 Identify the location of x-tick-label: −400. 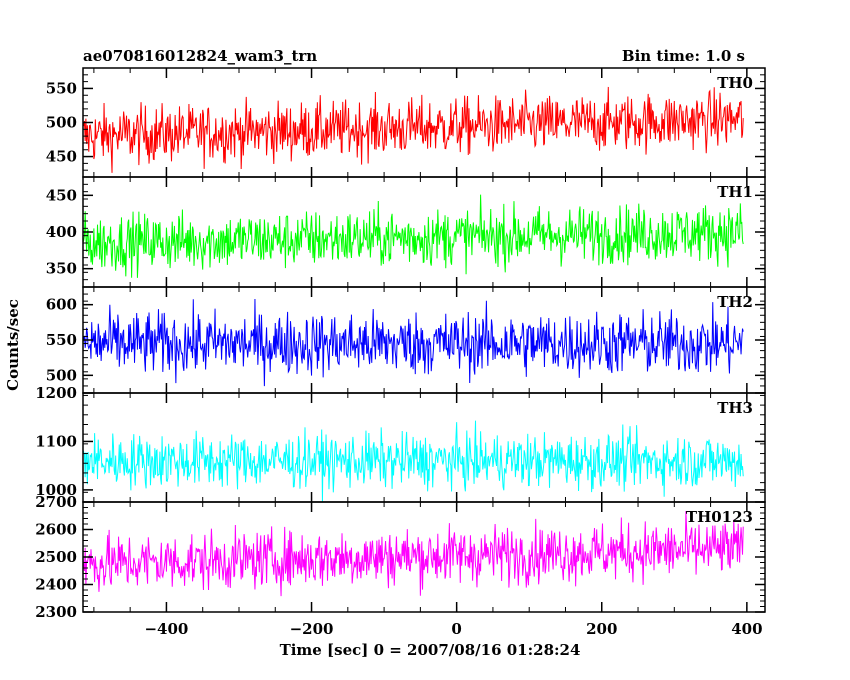
(166, 629).